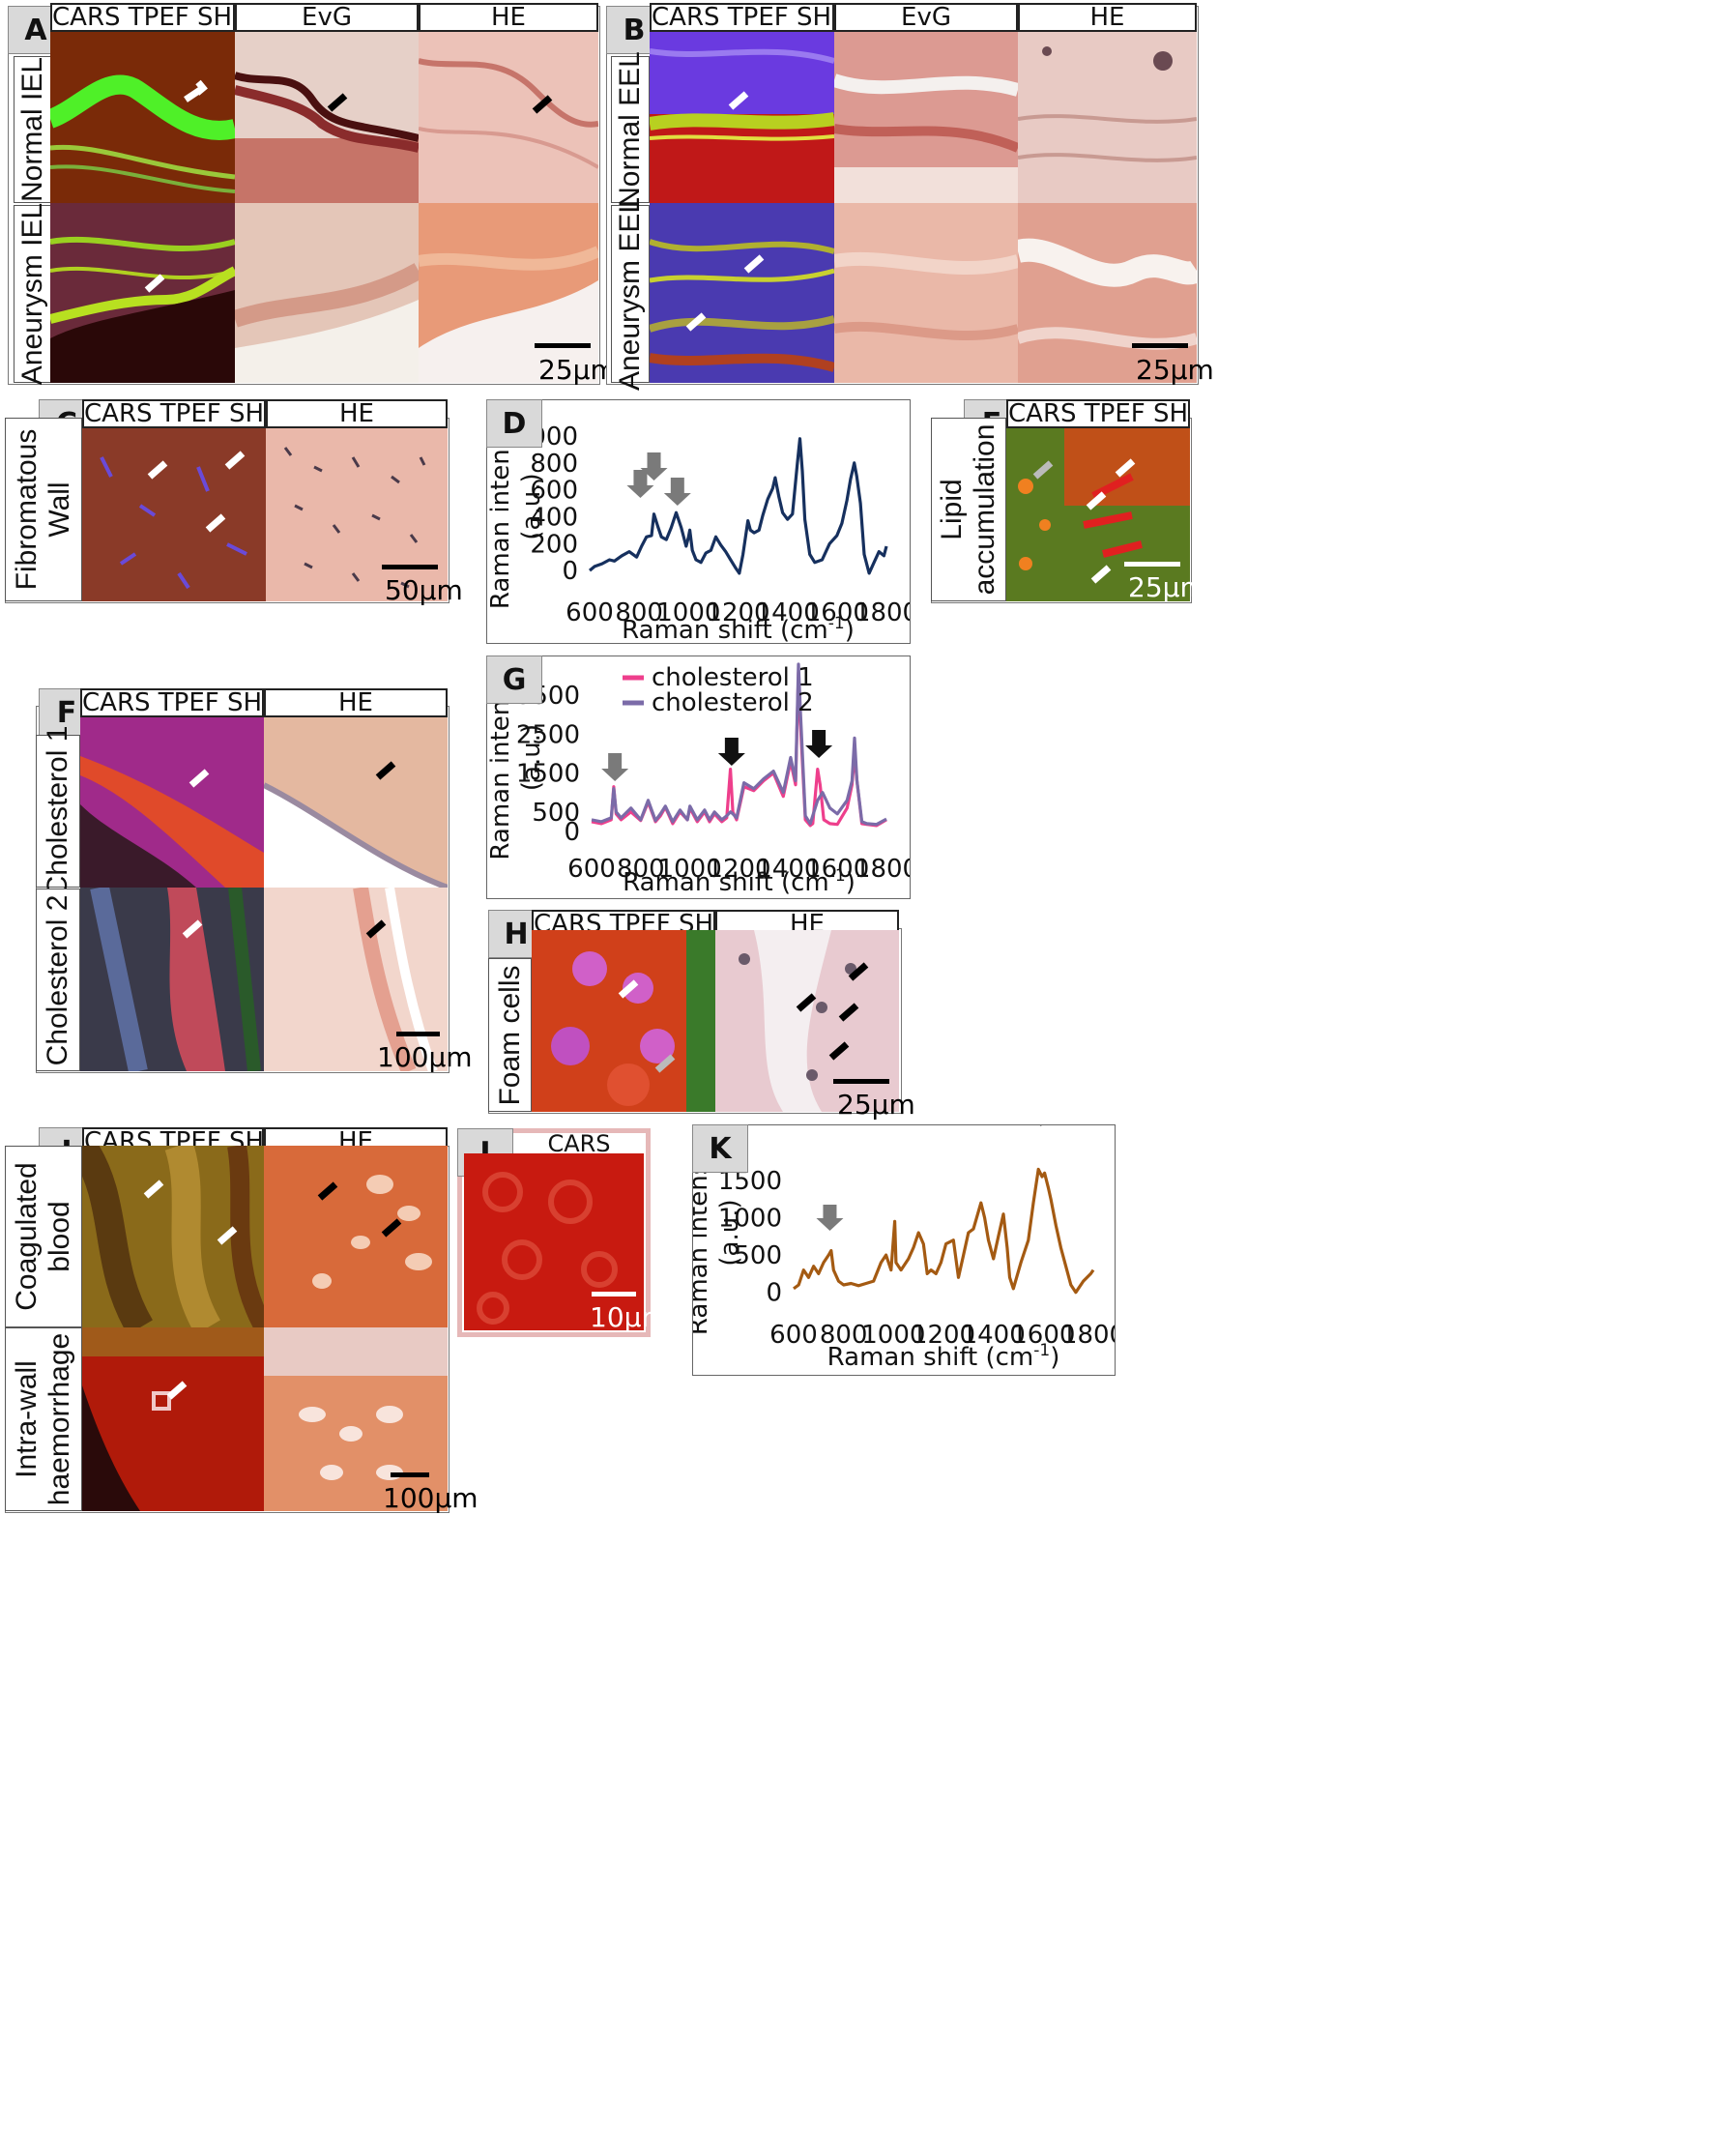 The height and width of the screenshot is (2156, 1711). I want to click on scalebar-e, so click(1152, 564).